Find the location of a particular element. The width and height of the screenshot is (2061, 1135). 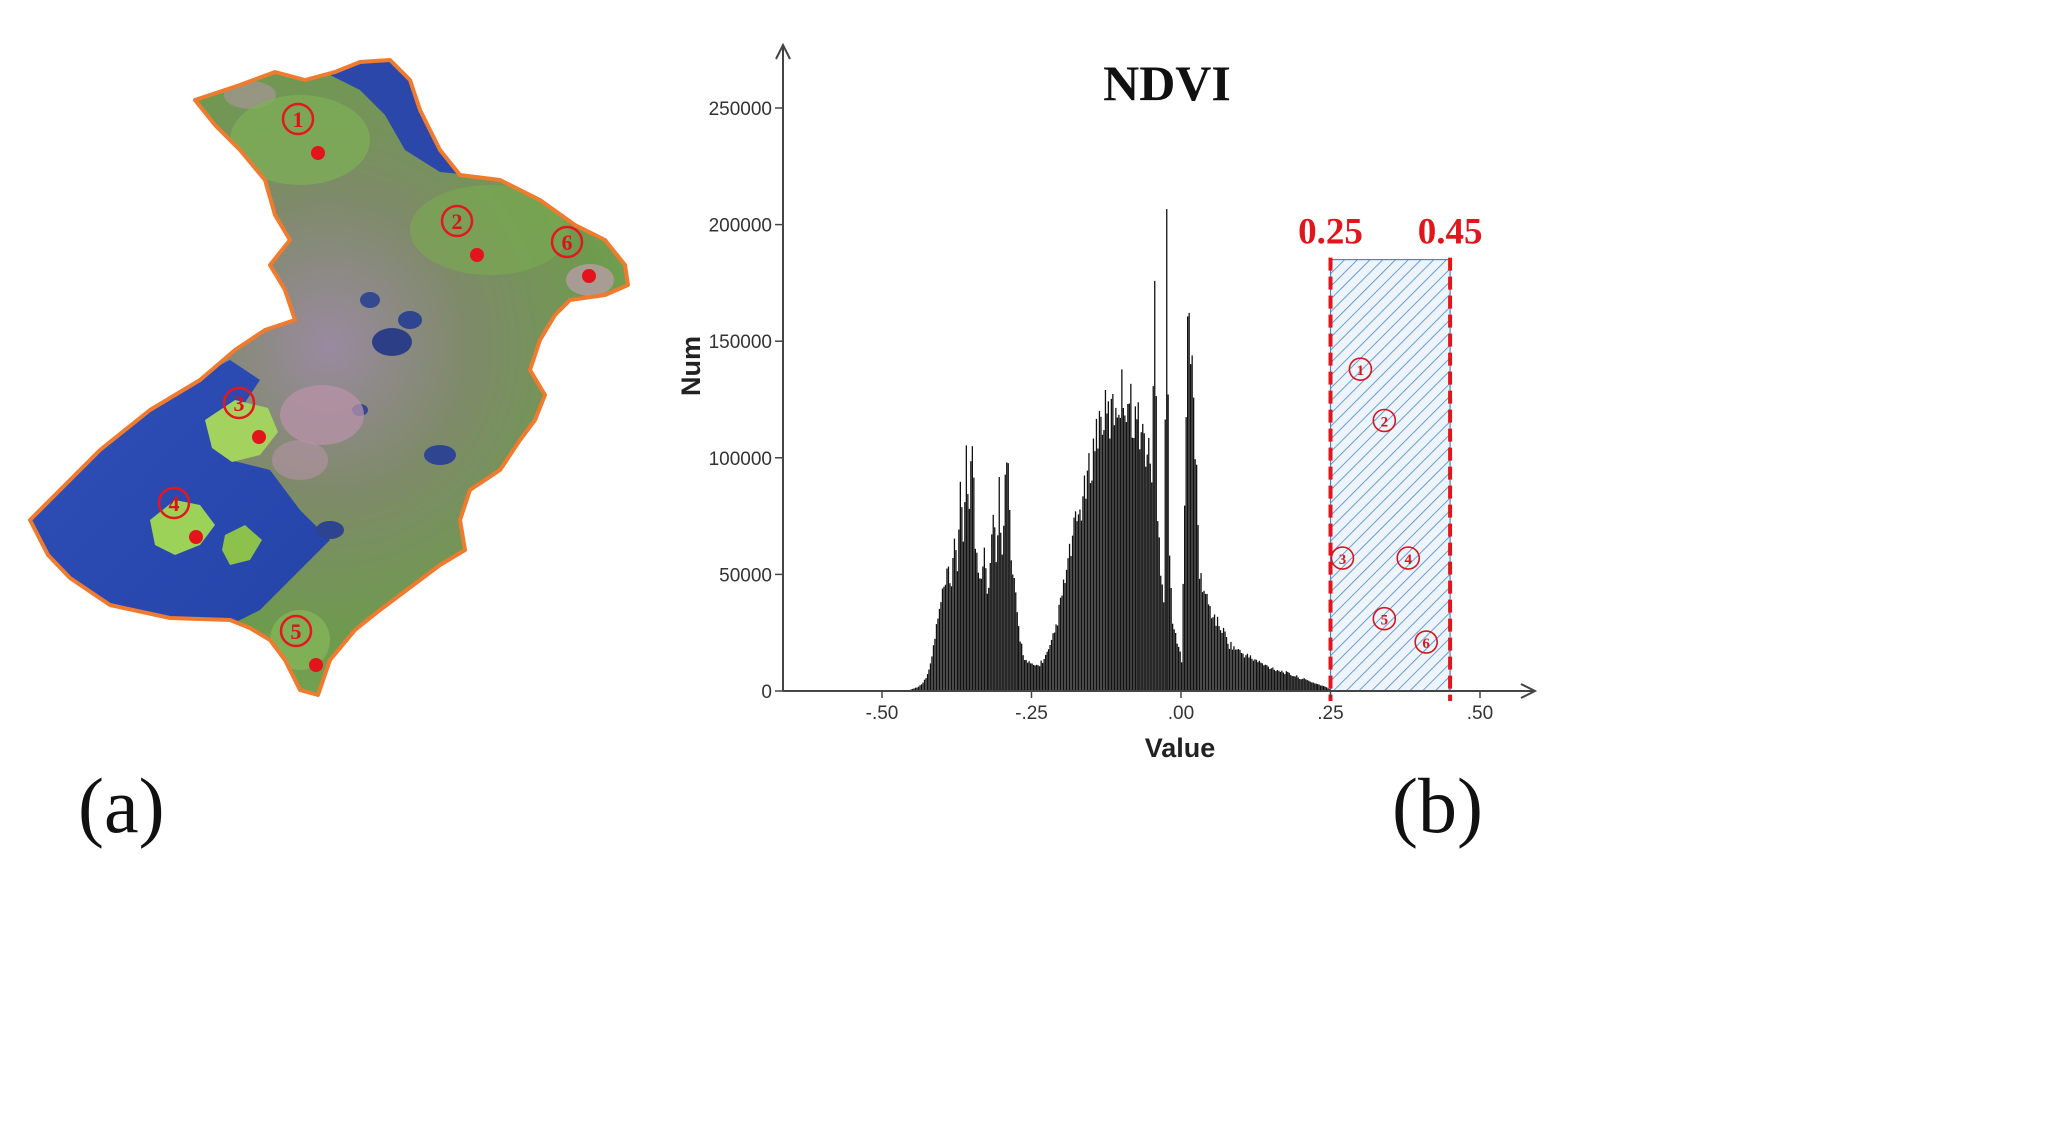

site-label: 6 is located at coordinates (567, 242).